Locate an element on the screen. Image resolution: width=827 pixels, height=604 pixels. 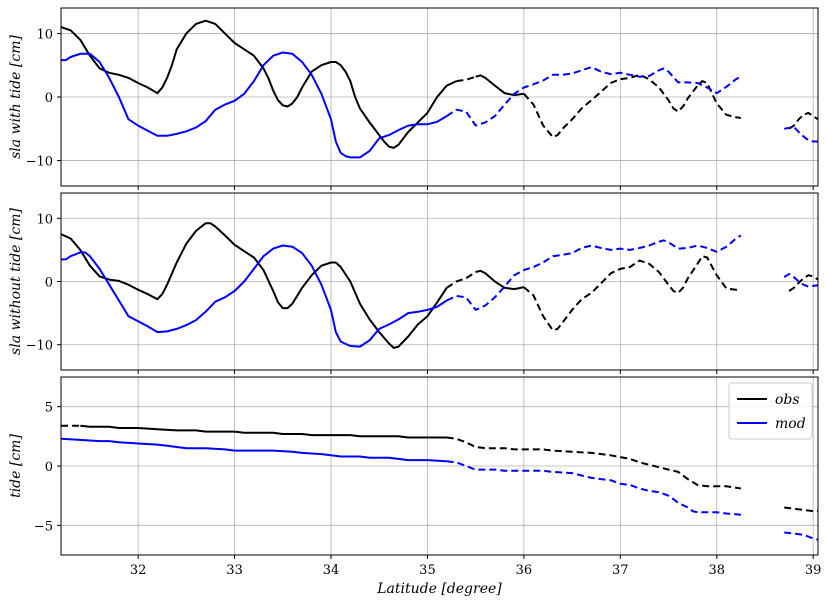
x-tick-label: 33 is located at coordinates (234, 570).